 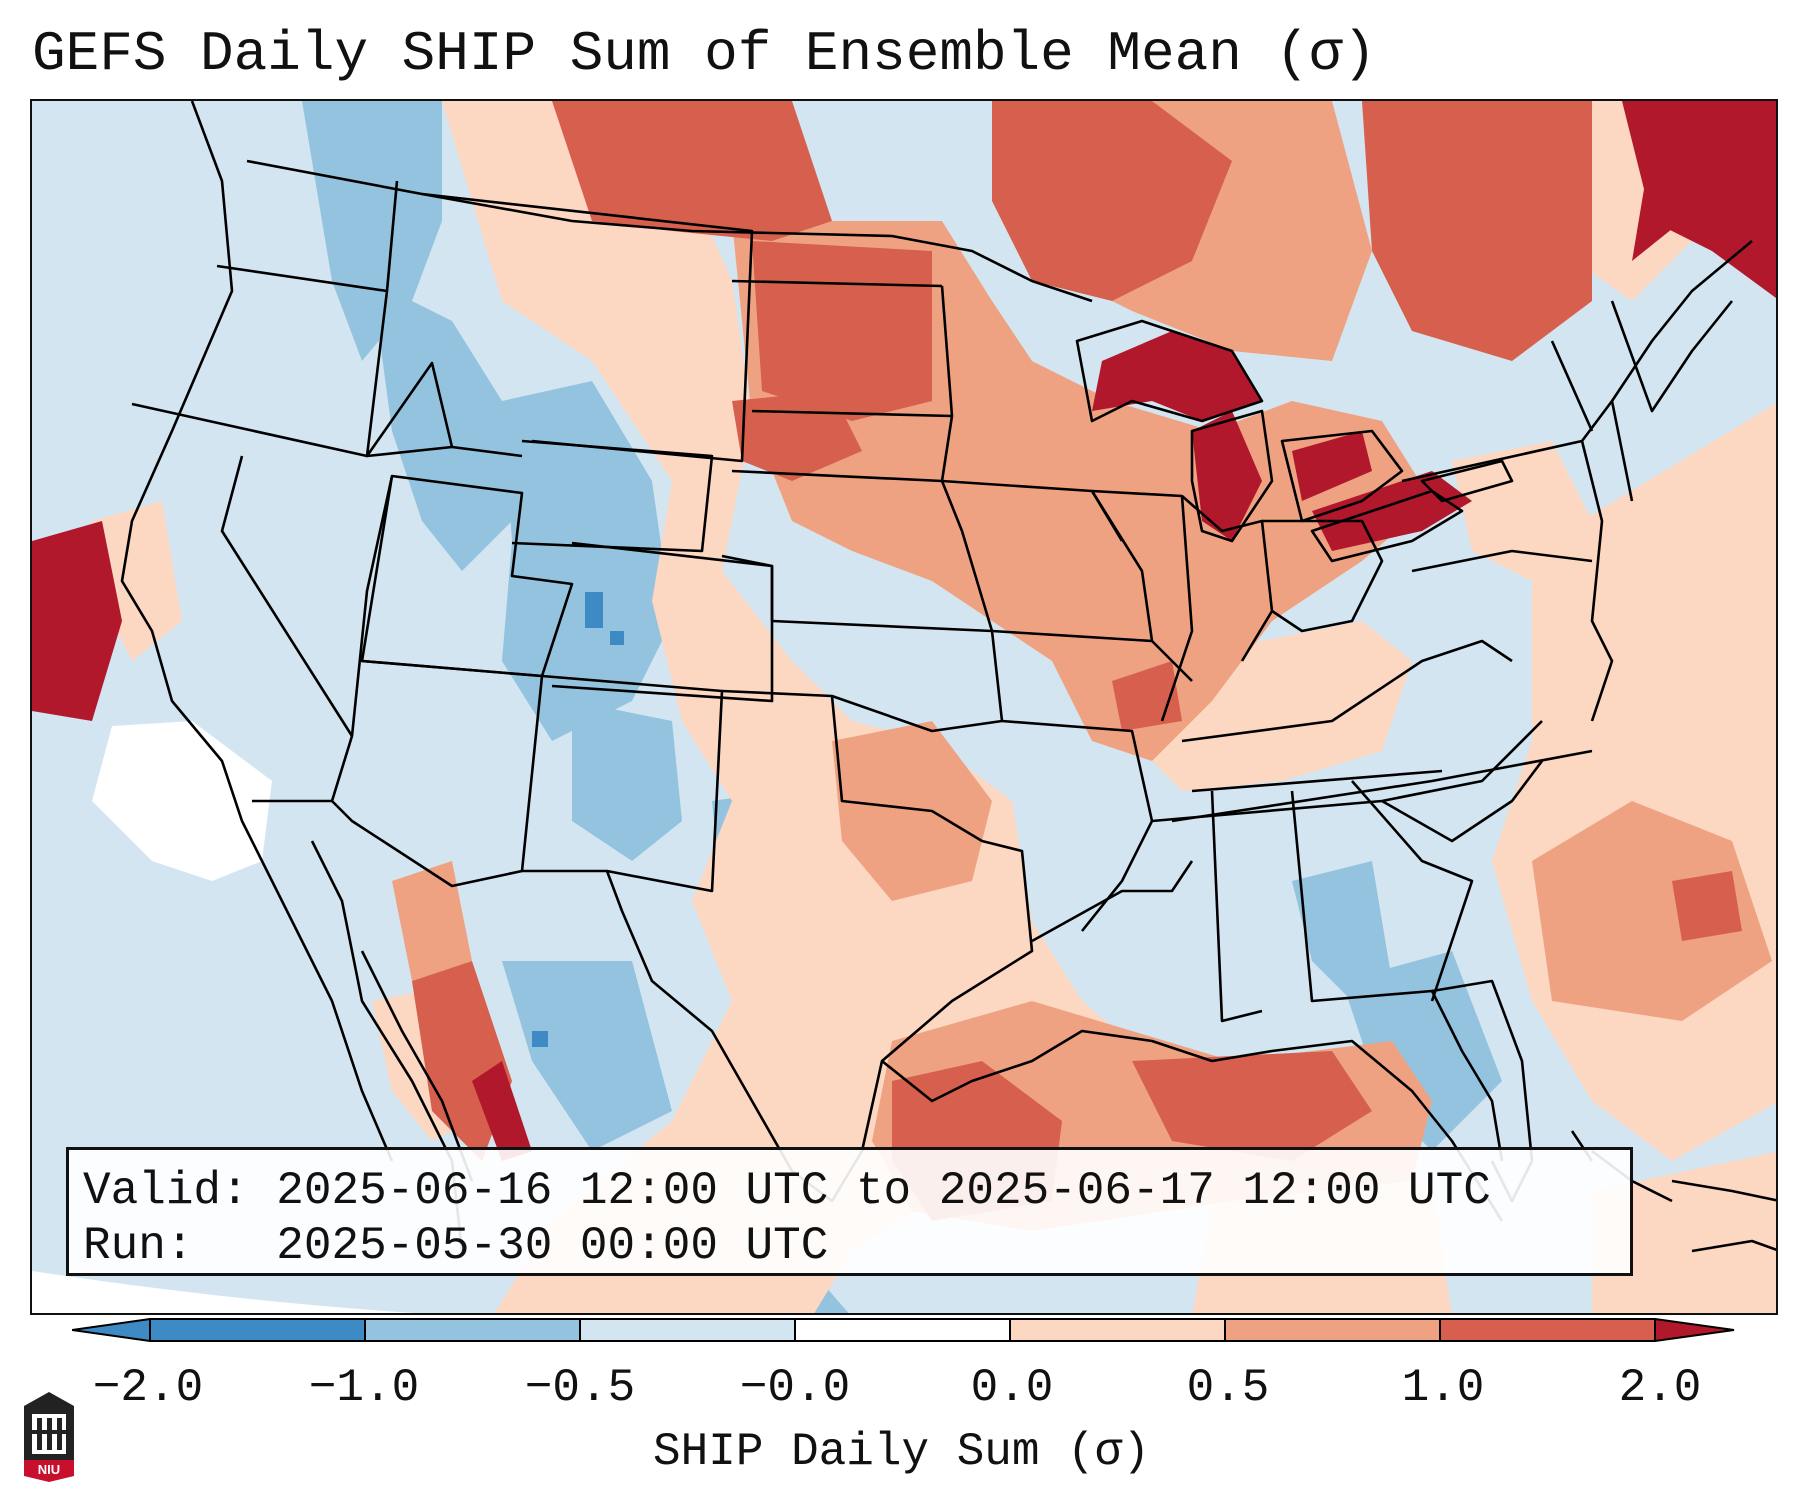 I want to click on colorbar-extend-max, so click(x=1694, y=1330).